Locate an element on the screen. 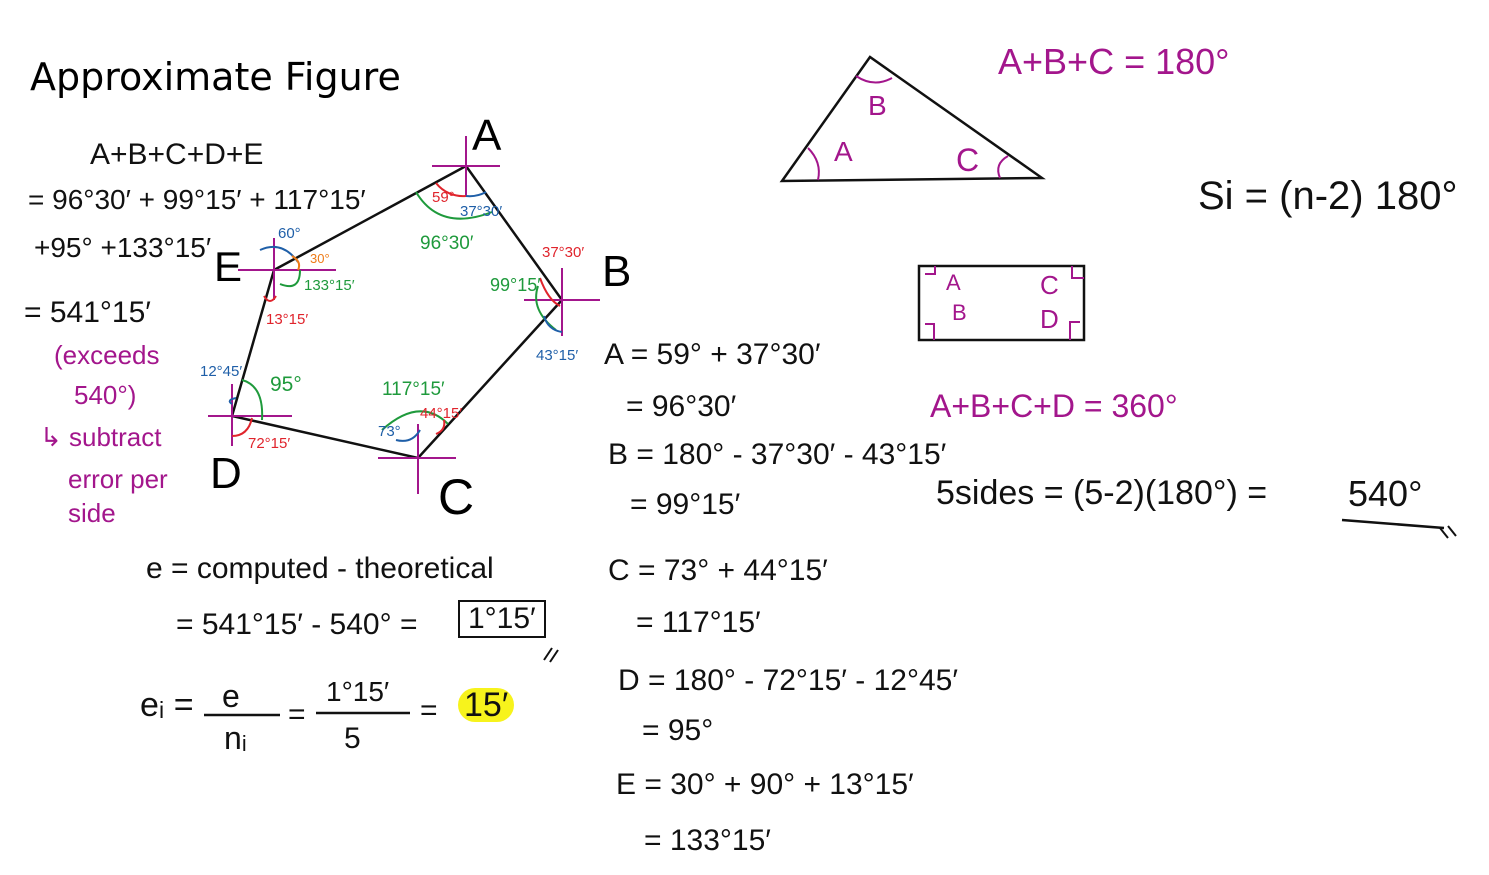  angle-label: 96°30′ is located at coordinates (447, 243).